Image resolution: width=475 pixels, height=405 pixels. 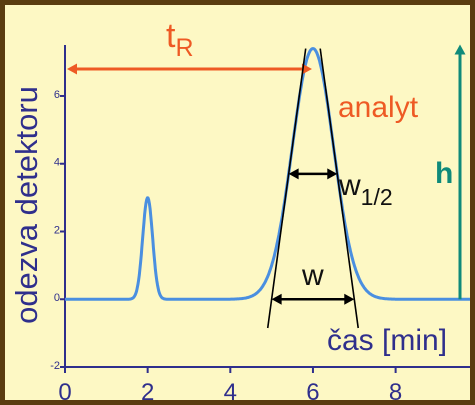 What do you see at coordinates (55, 366) in the screenshot?
I see `y-tick-label--2: -2` at bounding box center [55, 366].